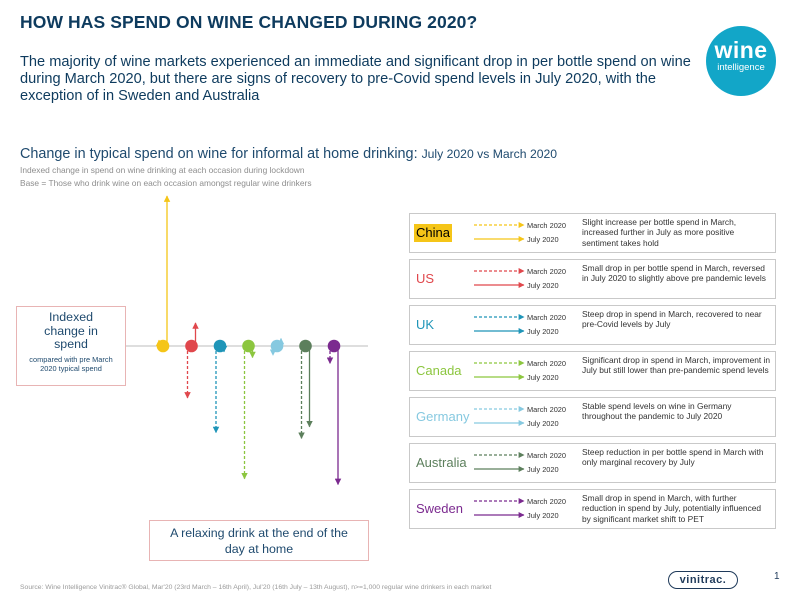 This screenshot has width=800, height=600. I want to click on legend-country-australia: Australia, so click(441, 462).